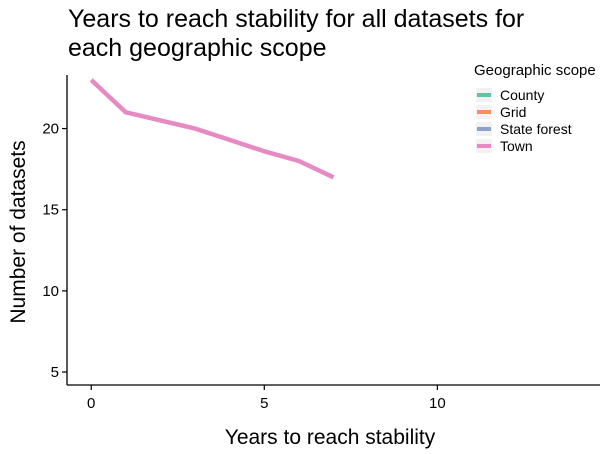 This screenshot has height=454, width=600. What do you see at coordinates (91, 403) in the screenshot?
I see `x-tick-label: 0` at bounding box center [91, 403].